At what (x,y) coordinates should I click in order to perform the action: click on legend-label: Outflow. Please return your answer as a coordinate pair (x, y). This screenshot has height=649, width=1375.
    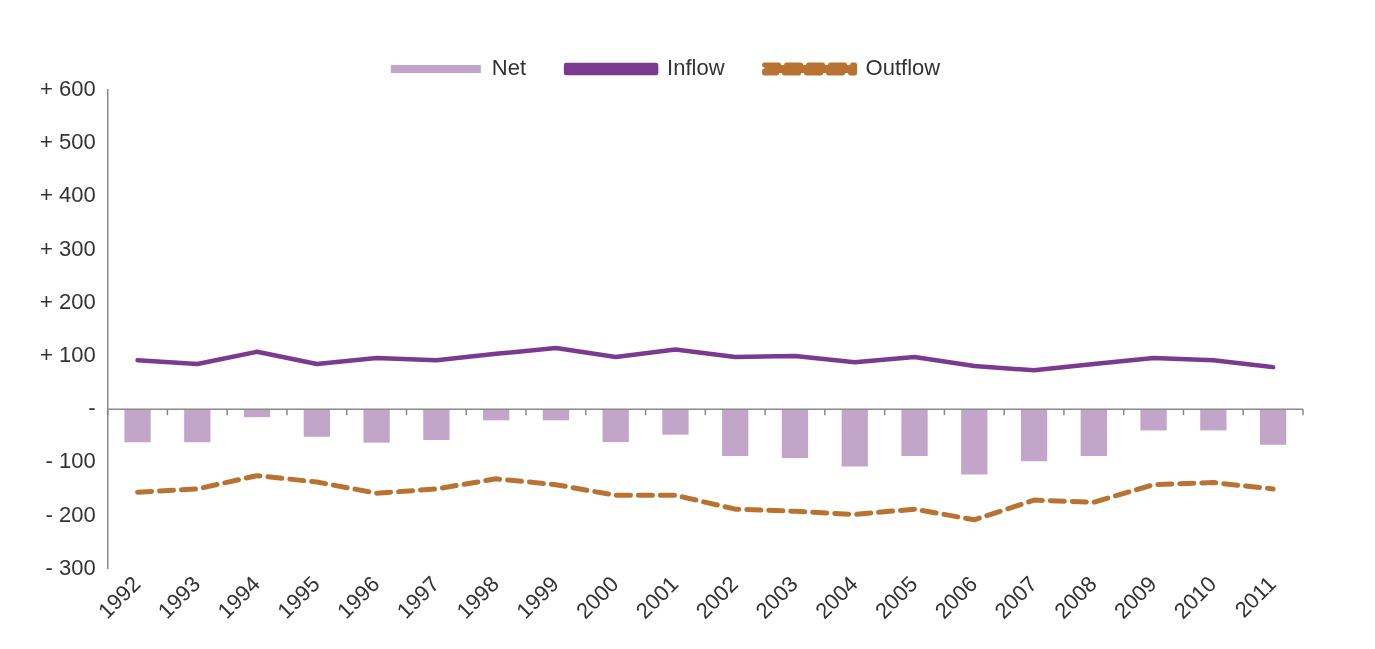
    Looking at the image, I should click on (903, 68).